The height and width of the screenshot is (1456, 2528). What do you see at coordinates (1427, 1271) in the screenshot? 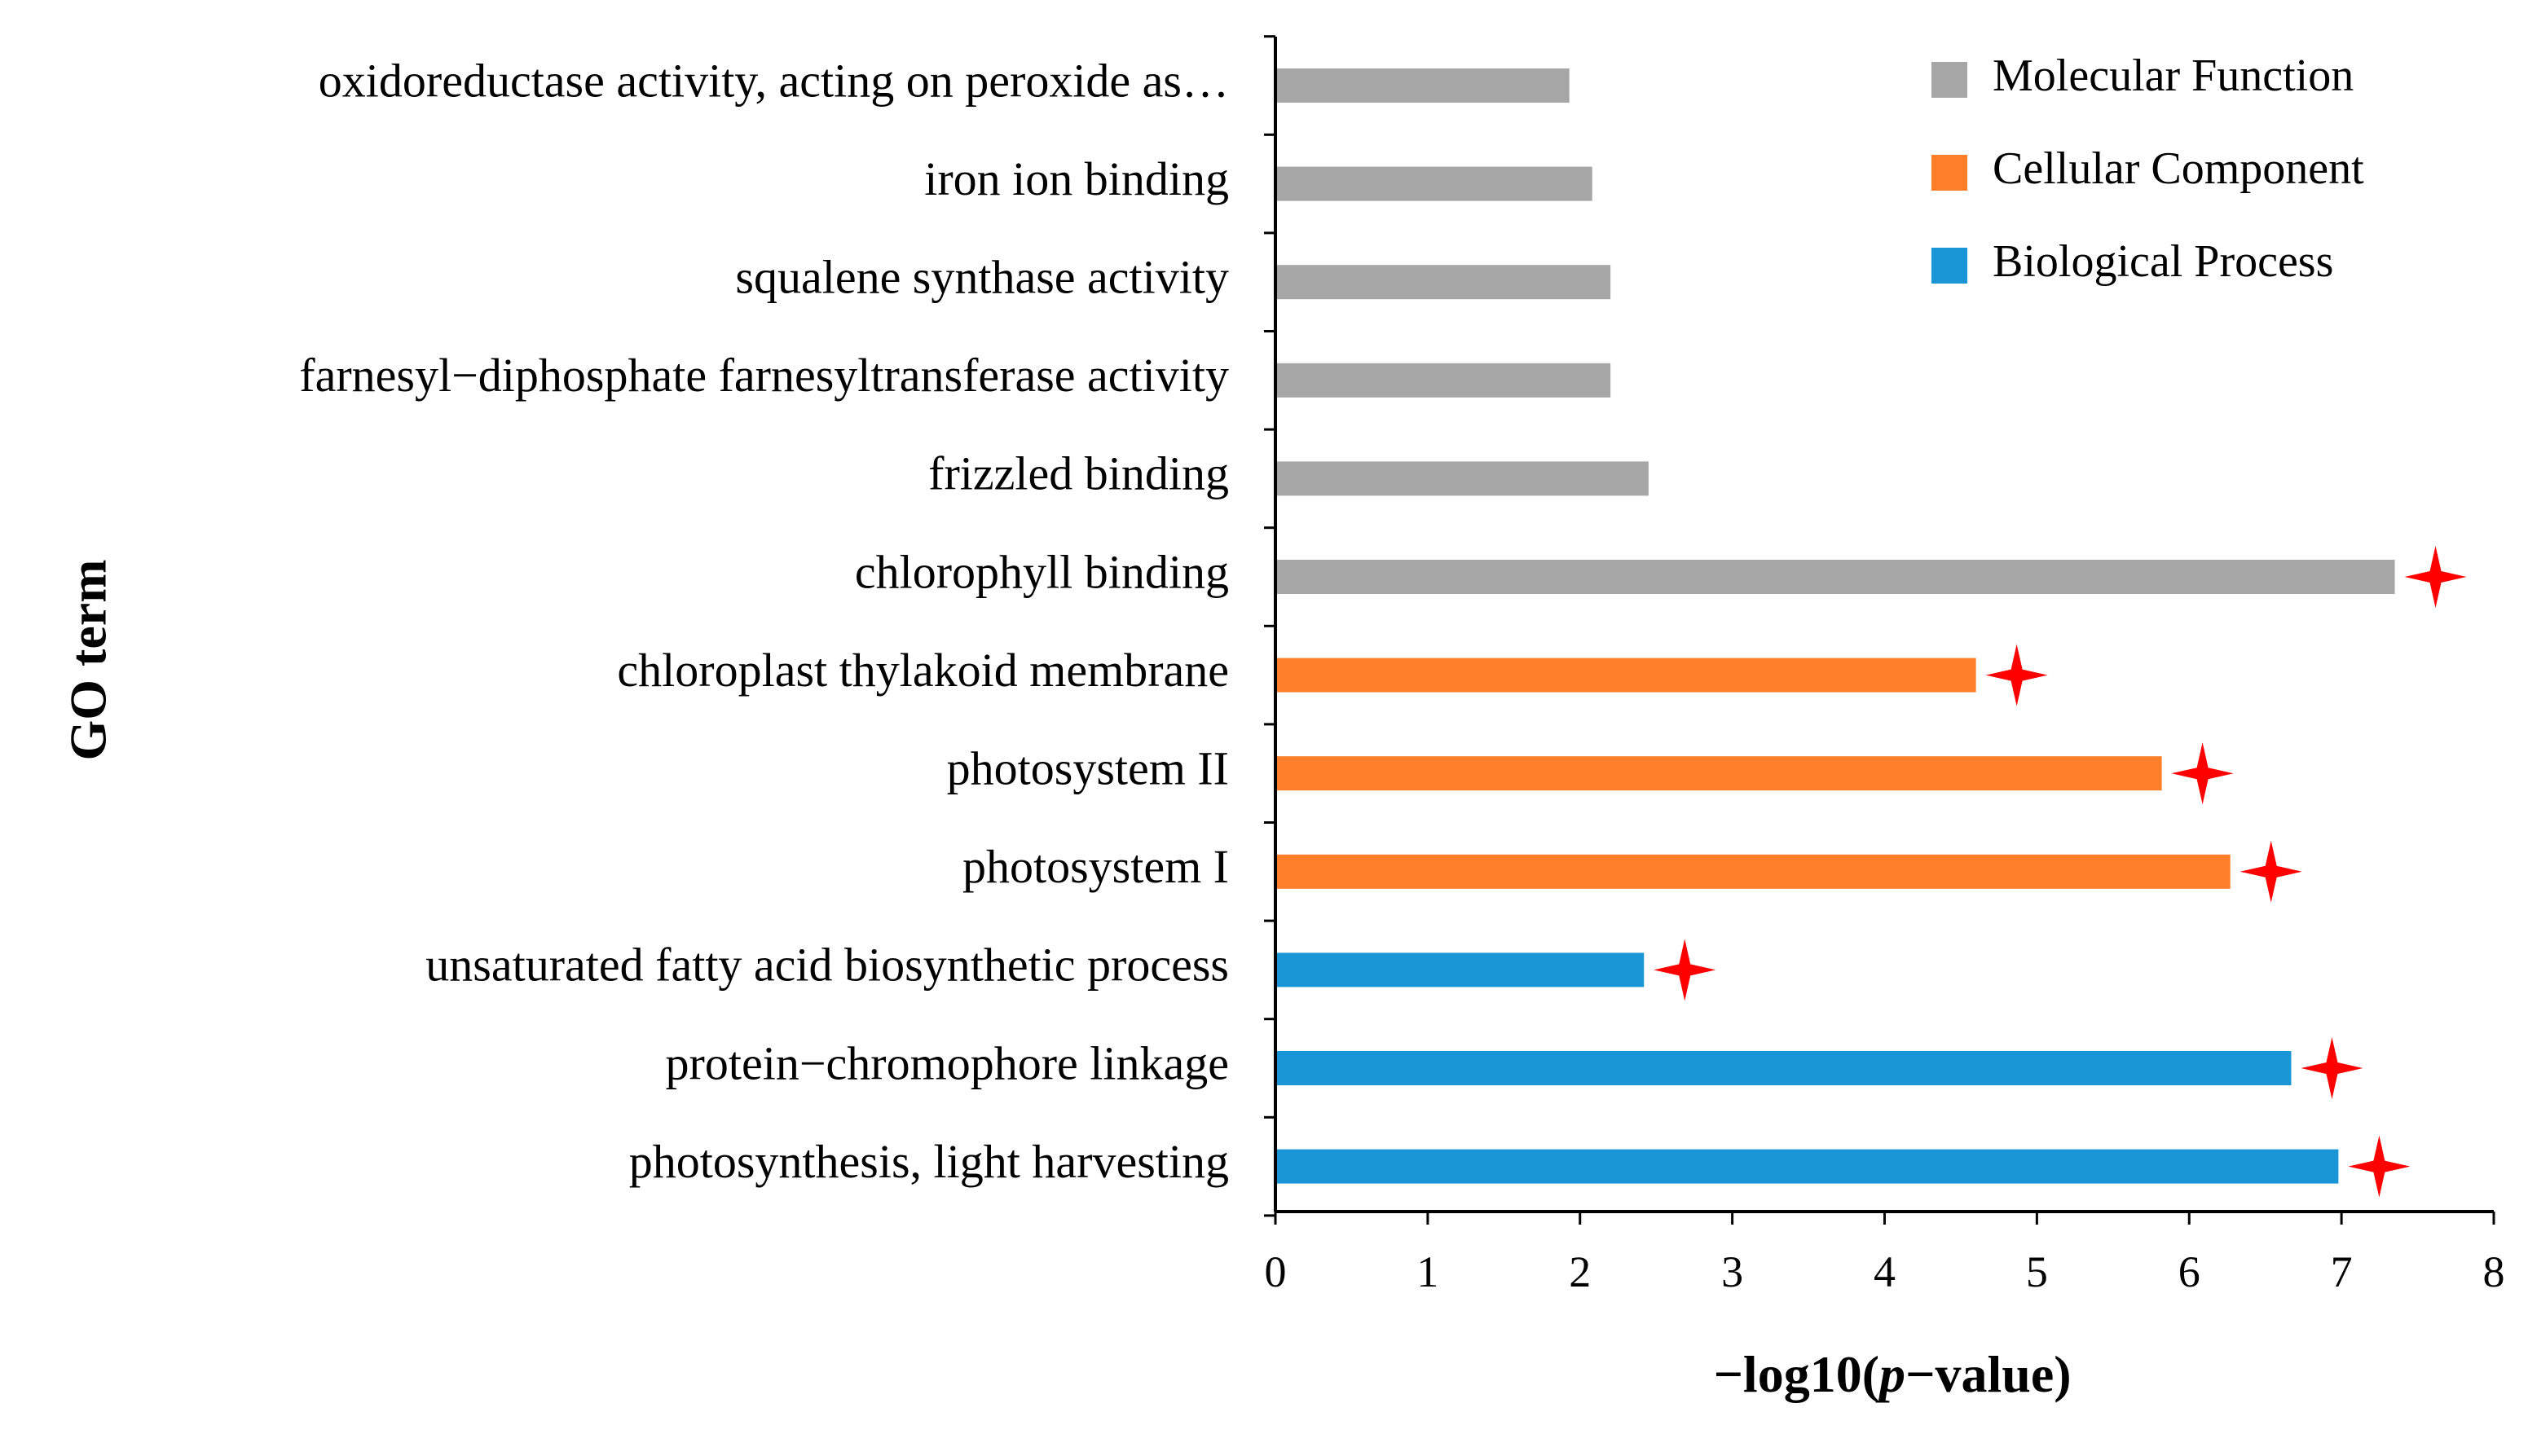
I see `x-tick-label: 1` at bounding box center [1427, 1271].